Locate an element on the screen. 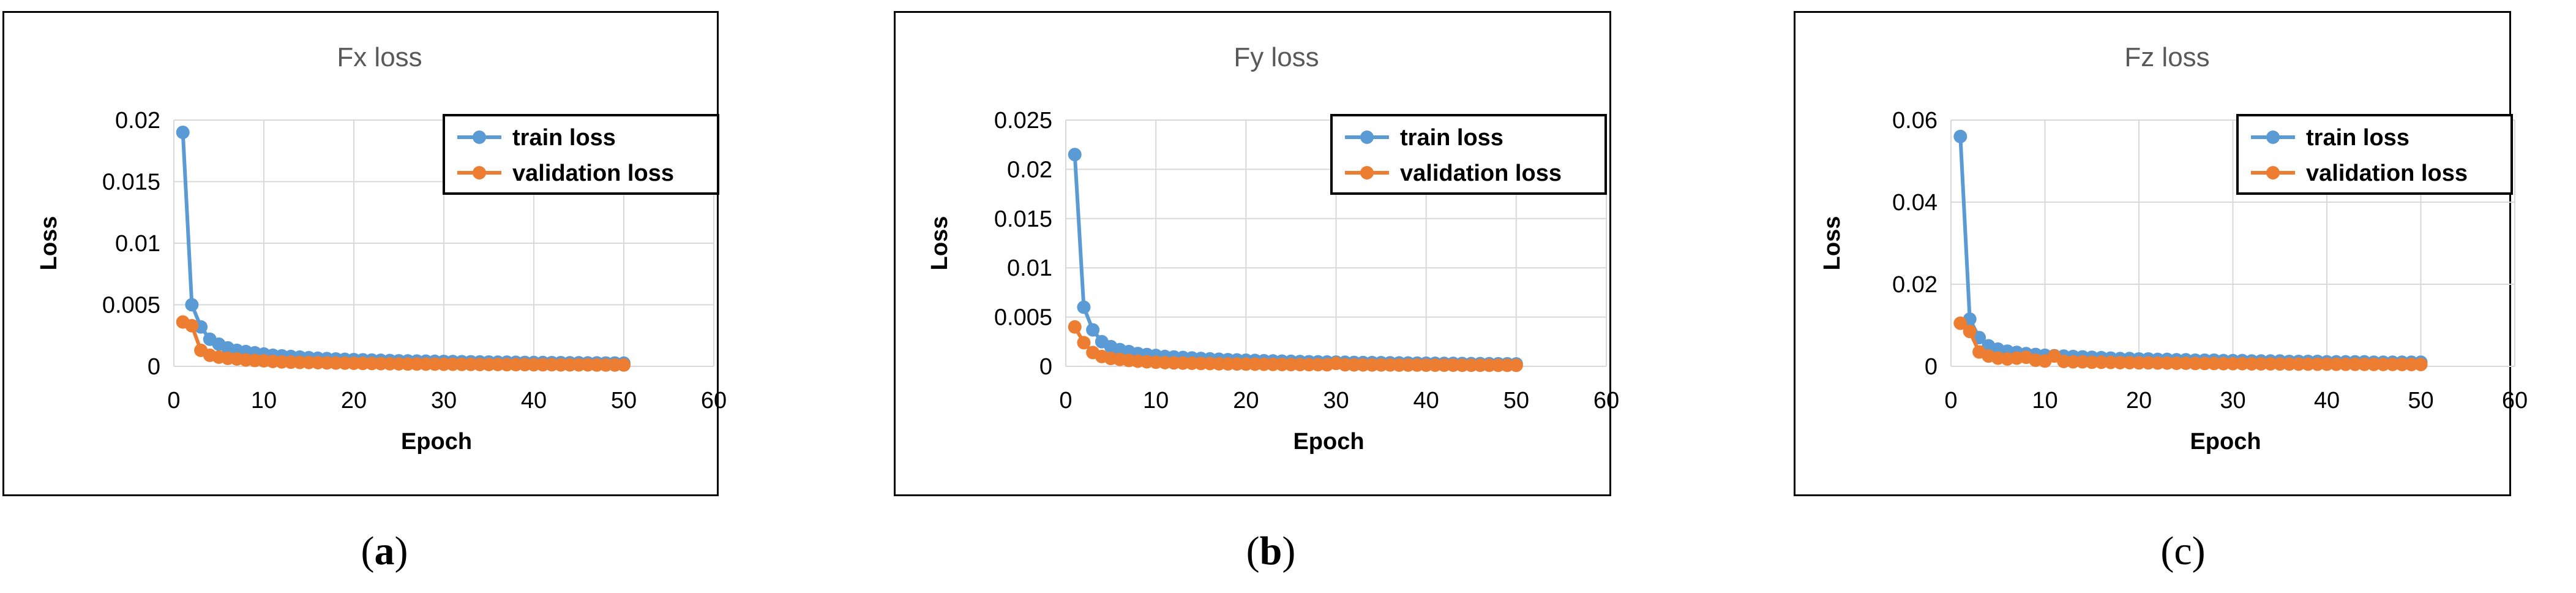 The width and height of the screenshot is (2576, 593). fy-xtick-label: 0 is located at coordinates (1065, 401).